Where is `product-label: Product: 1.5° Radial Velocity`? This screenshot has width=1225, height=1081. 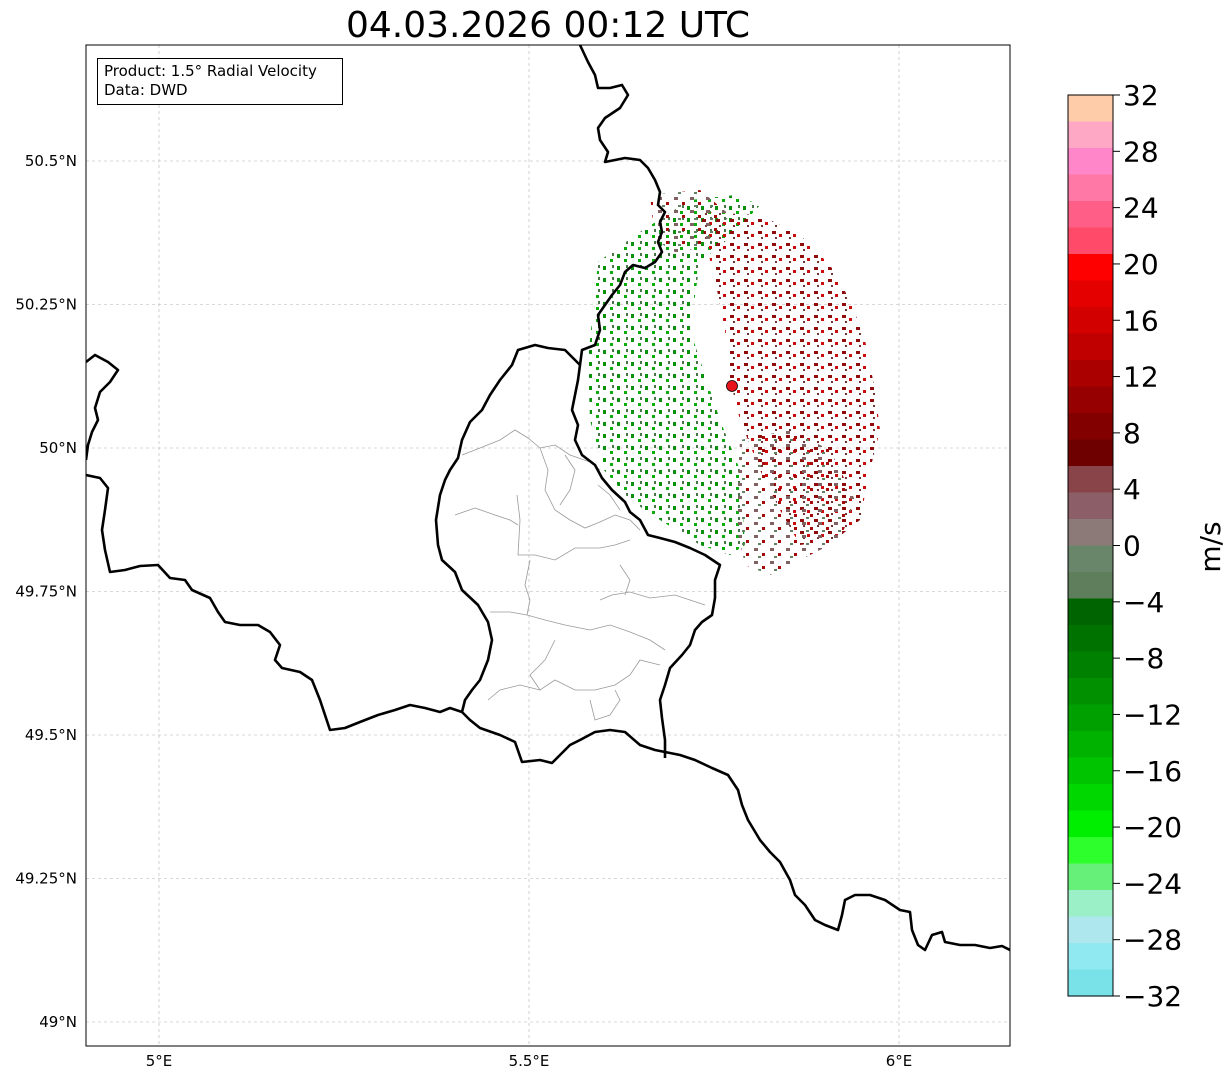
product-label: Product: 1.5° Radial Velocity is located at coordinates (210, 71).